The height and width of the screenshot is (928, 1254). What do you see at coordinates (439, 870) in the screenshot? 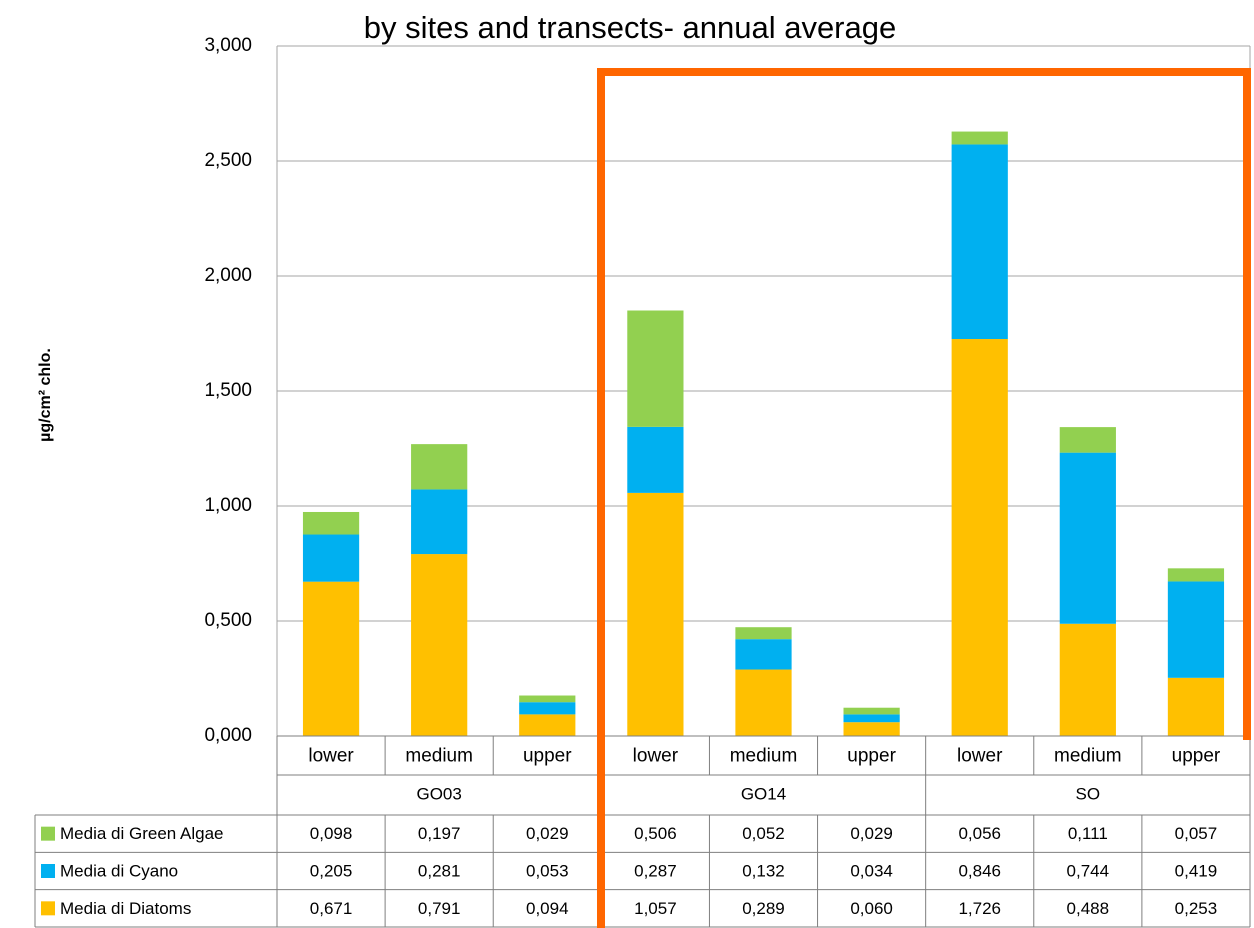
I see `data-label: 0,281` at bounding box center [439, 870].